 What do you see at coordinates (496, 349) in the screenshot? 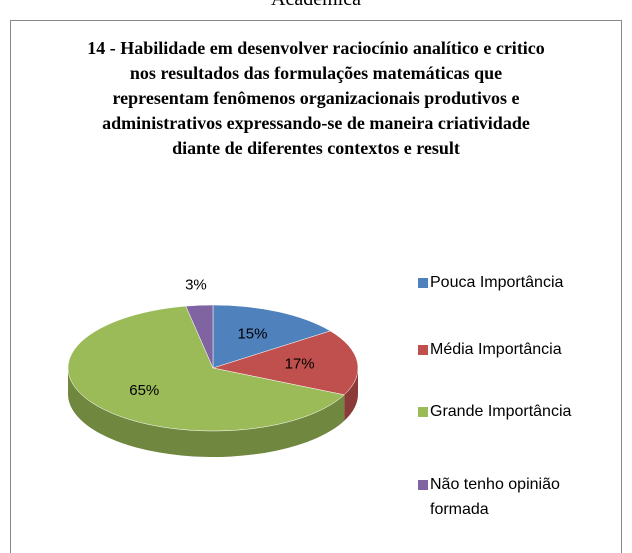
I see `legend-label: Média Importância` at bounding box center [496, 349].